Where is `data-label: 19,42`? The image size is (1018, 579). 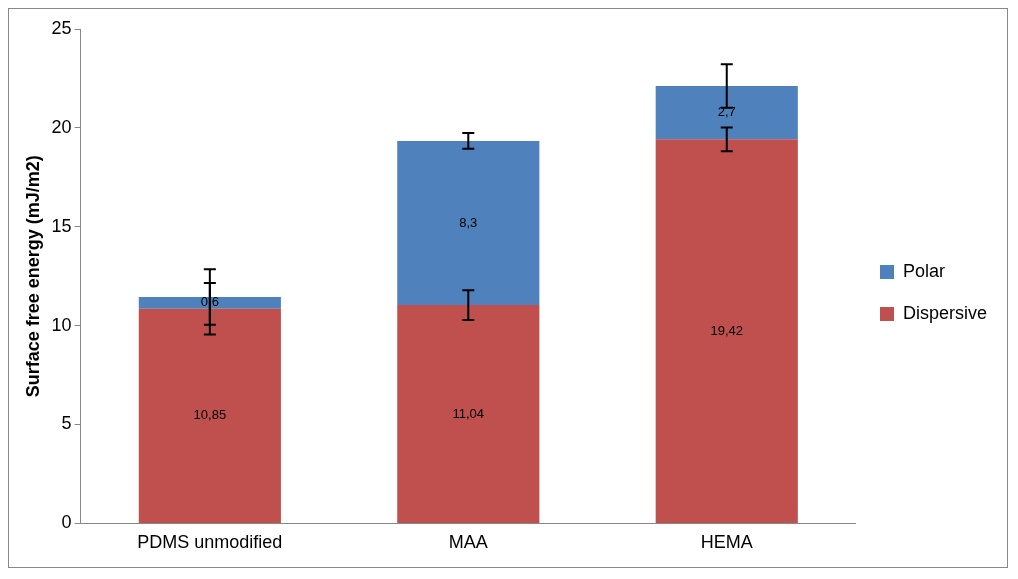 data-label: 19,42 is located at coordinates (727, 330).